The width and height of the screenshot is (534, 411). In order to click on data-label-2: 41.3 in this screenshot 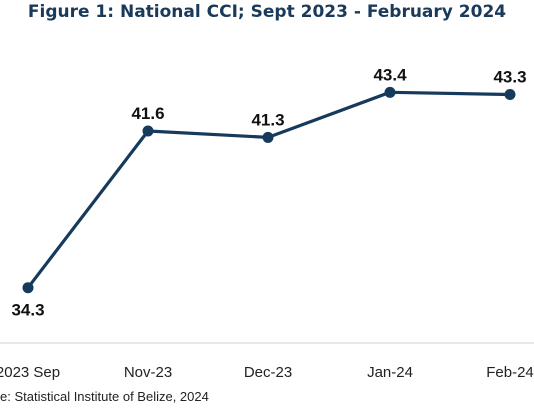, I will do `click(267, 119)`.